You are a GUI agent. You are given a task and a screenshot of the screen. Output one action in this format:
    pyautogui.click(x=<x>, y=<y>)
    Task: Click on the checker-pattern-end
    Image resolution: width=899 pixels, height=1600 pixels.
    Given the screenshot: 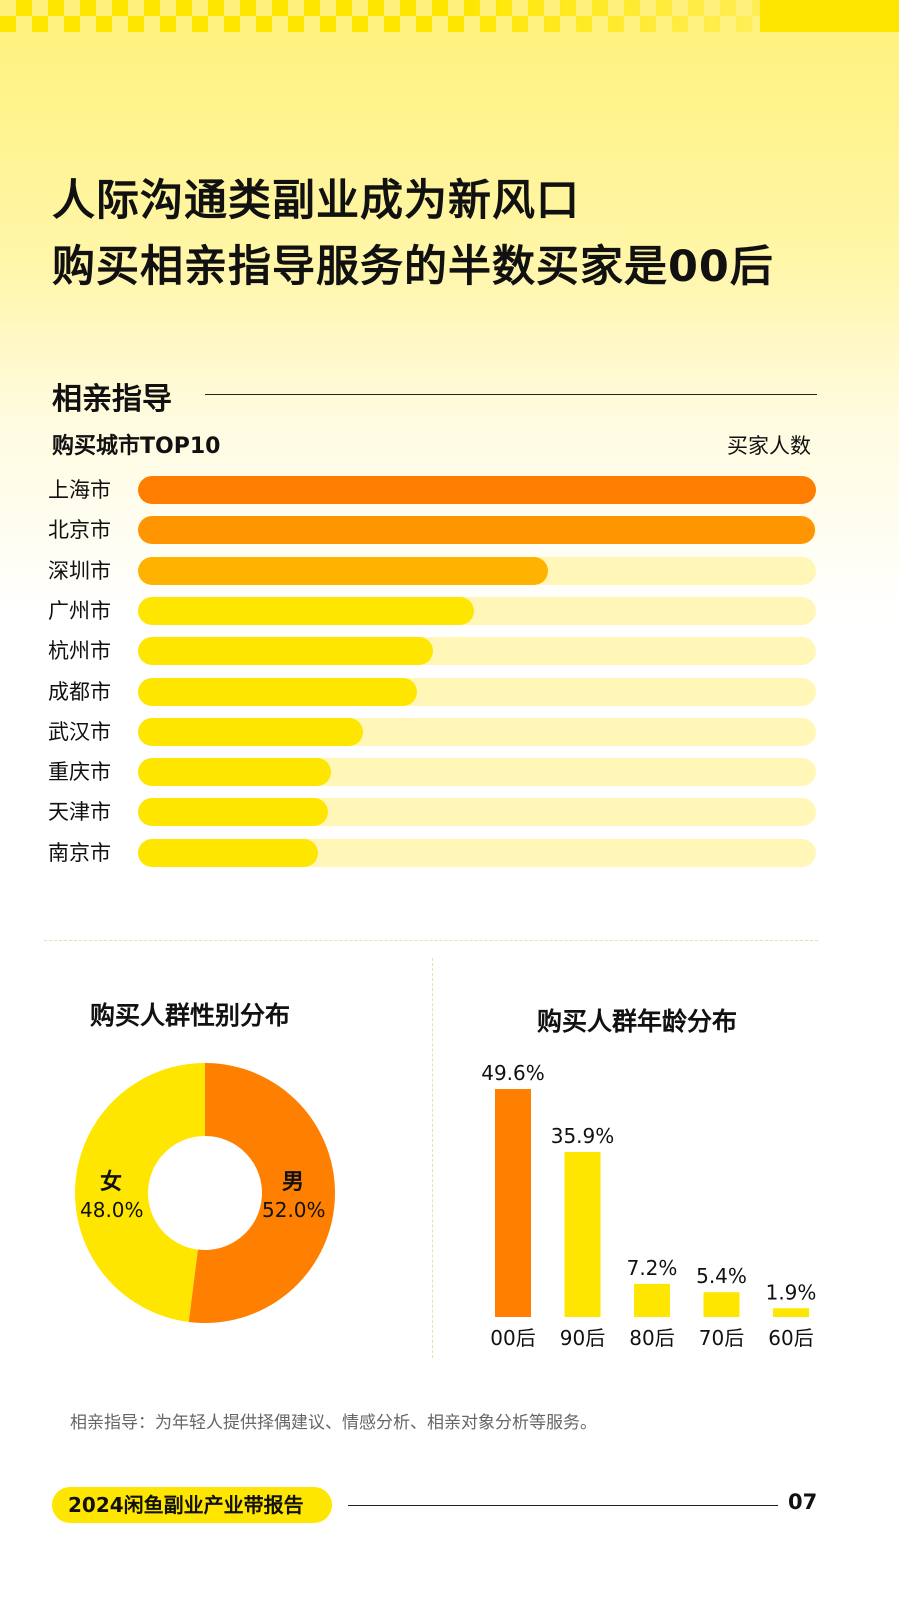 What is the action you would take?
    pyautogui.click(x=829, y=16)
    